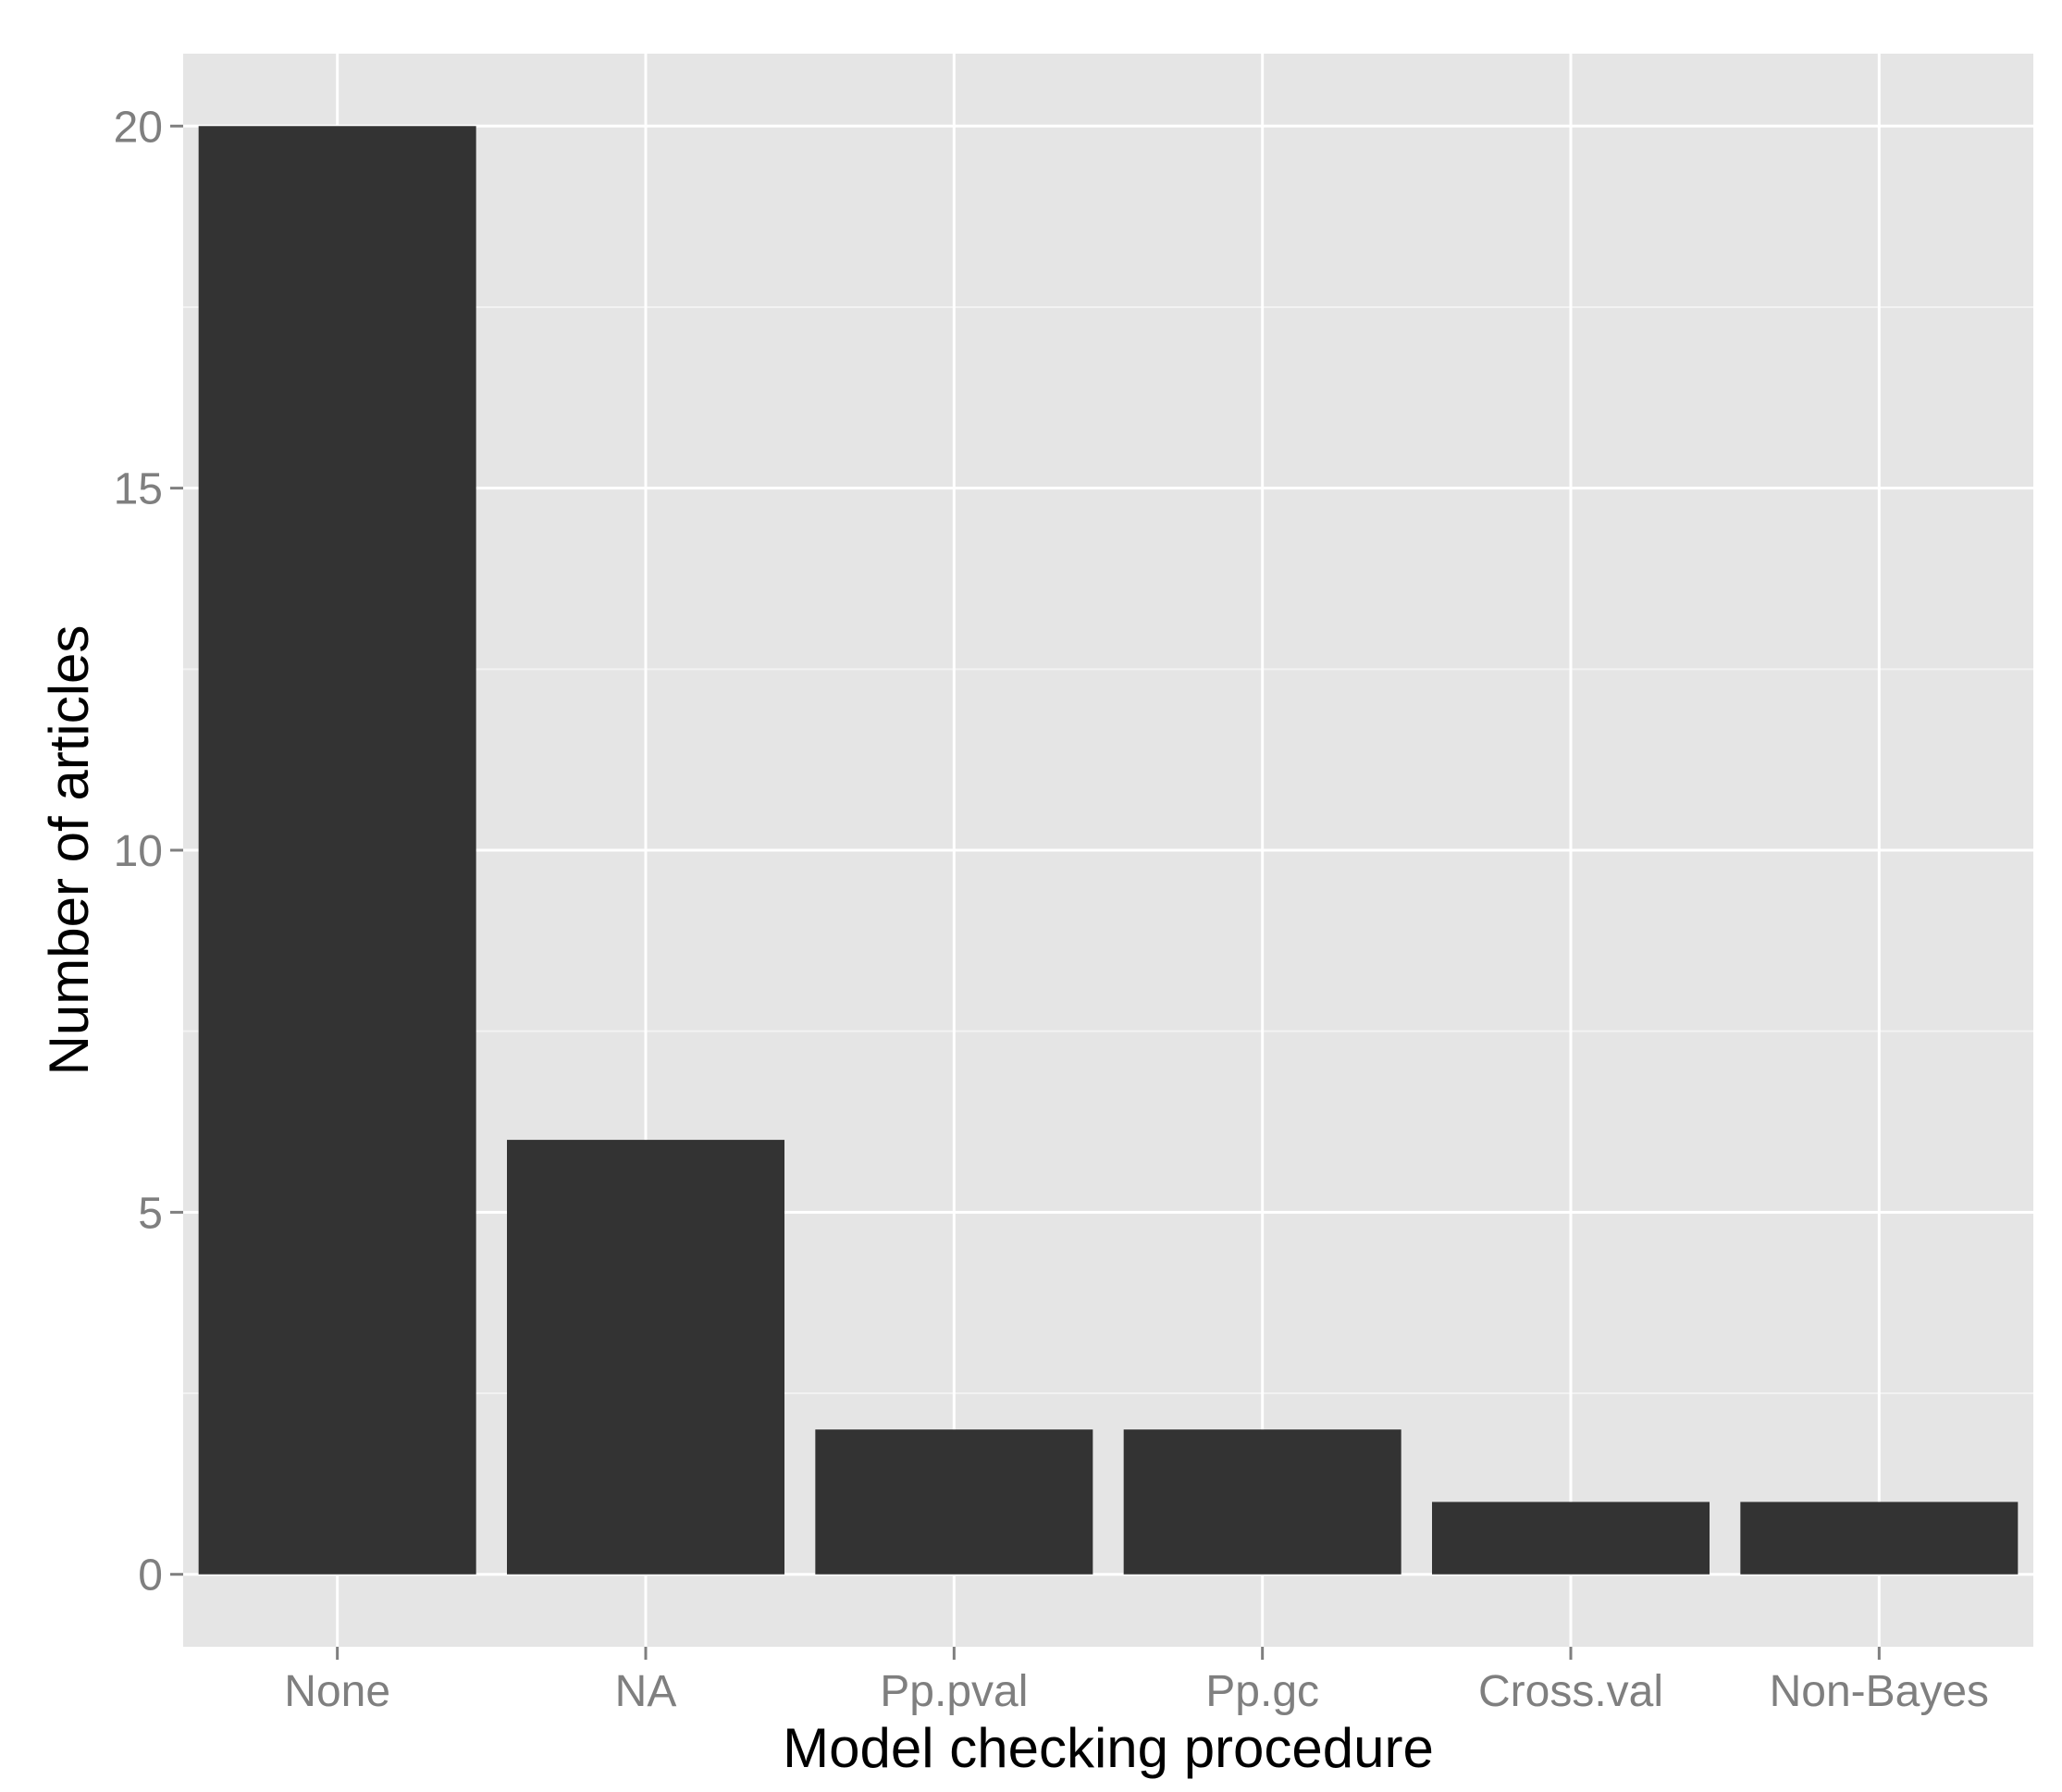 This screenshot has width=2062, height=1792. What do you see at coordinates (1571, 1538) in the screenshot?
I see `bar-cross-val` at bounding box center [1571, 1538].